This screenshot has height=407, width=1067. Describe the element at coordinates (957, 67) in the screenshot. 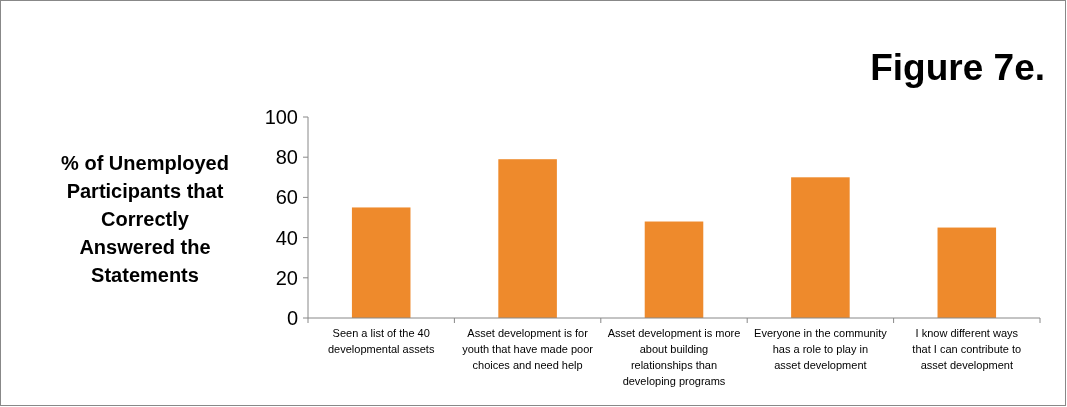

I see `chart-title: Figure 7e.` at that location.